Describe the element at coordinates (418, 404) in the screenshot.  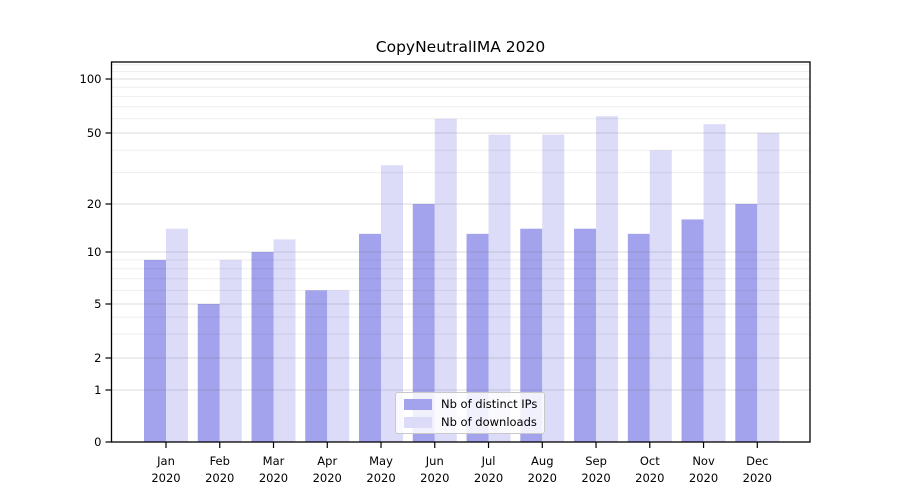
I see `legend-swatch-distinct-ips` at that location.